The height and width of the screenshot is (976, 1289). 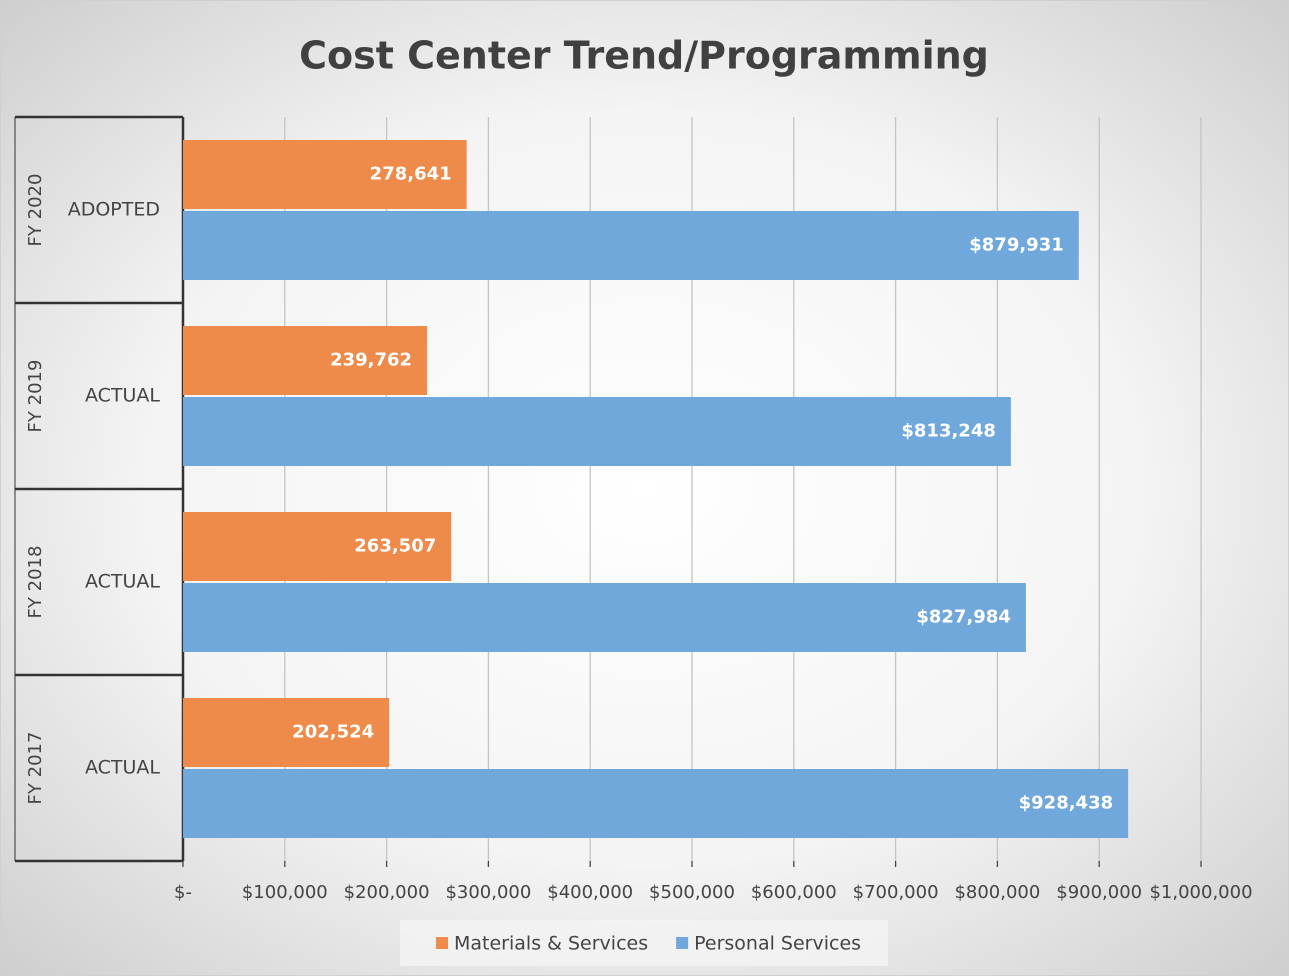 I want to click on group-label: FY 2019, so click(x=35, y=396).